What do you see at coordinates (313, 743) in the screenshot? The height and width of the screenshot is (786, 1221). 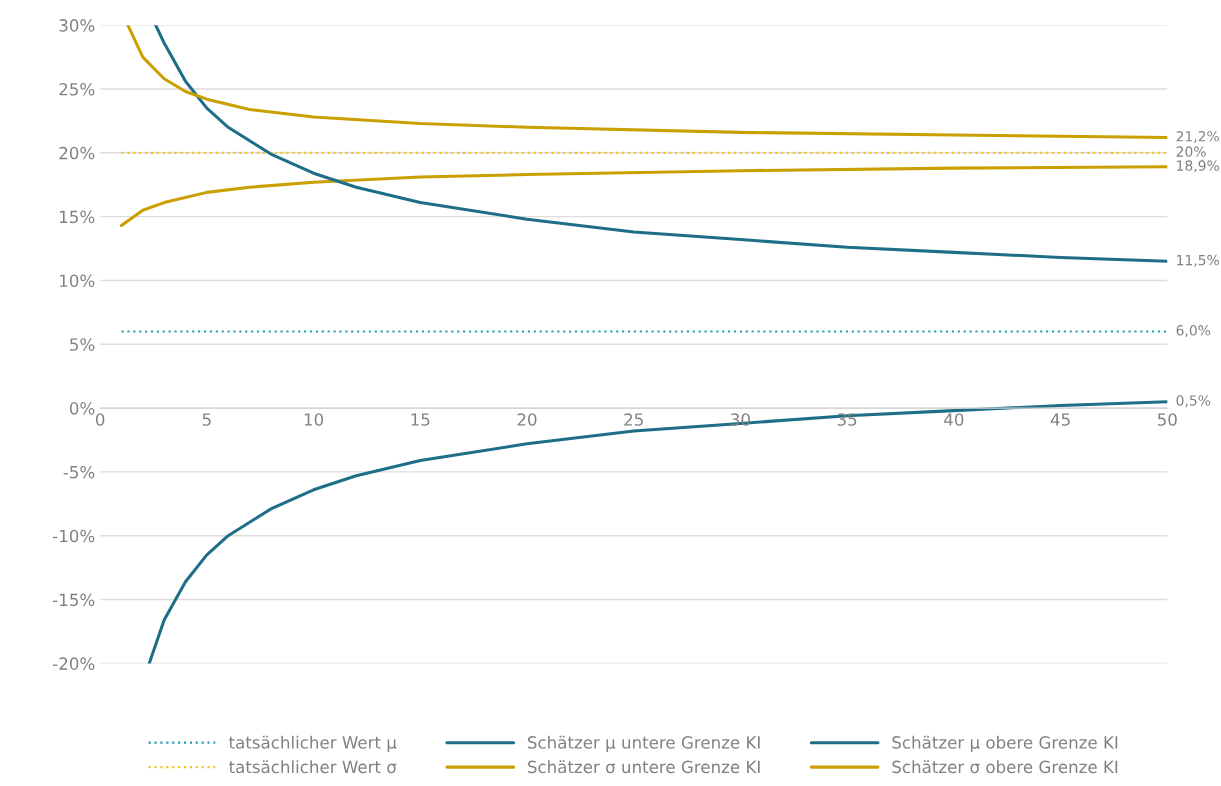 I see `legend-label: tatsächlicher Wert μ` at bounding box center [313, 743].